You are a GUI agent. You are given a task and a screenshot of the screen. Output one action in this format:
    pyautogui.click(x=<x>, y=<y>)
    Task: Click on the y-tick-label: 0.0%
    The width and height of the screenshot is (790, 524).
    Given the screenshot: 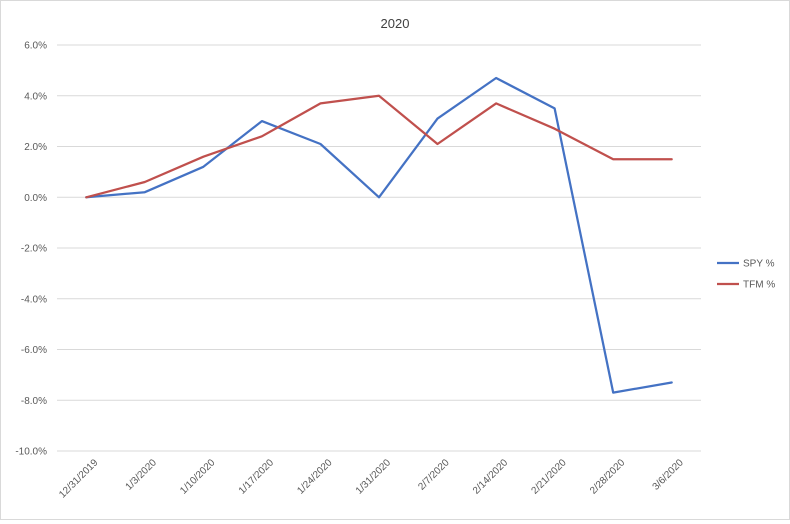 What is the action you would take?
    pyautogui.click(x=35, y=198)
    